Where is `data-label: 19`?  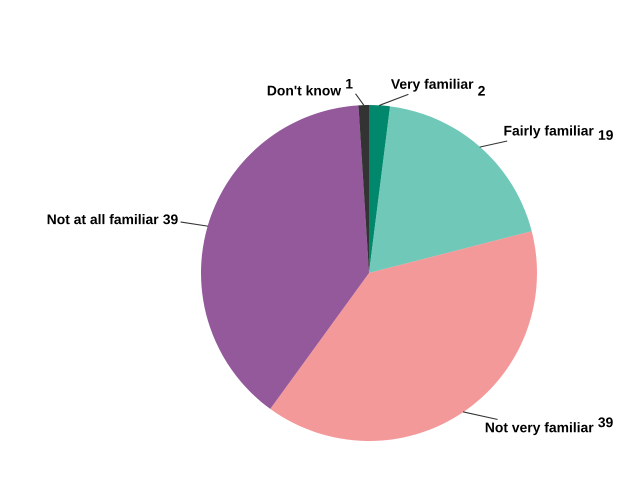
data-label: 19 is located at coordinates (605, 135).